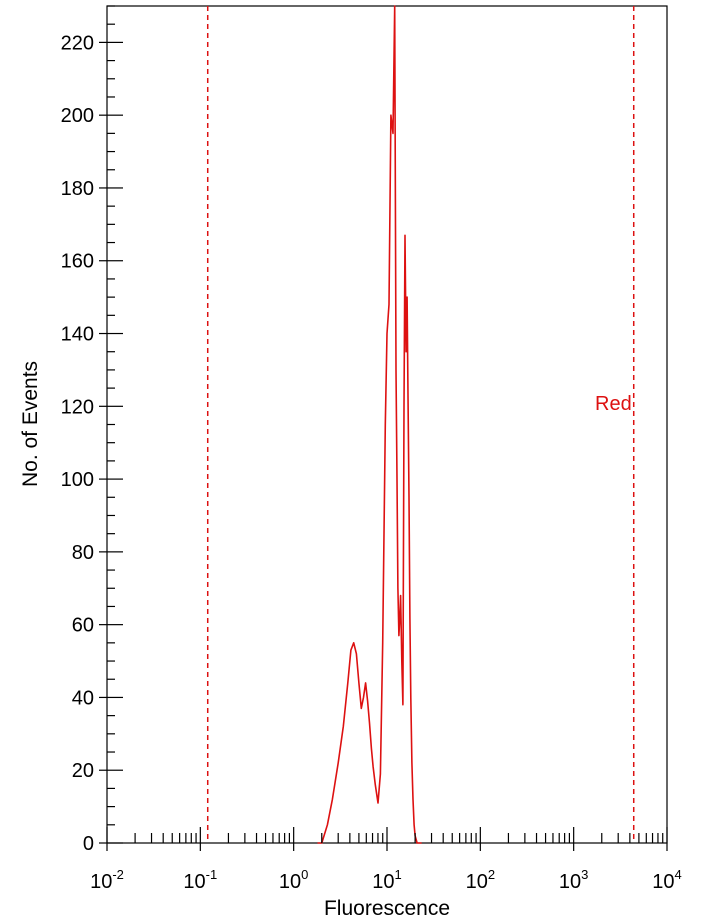  What do you see at coordinates (77, 189) in the screenshot?
I see `y-tick-label: 180` at bounding box center [77, 189].